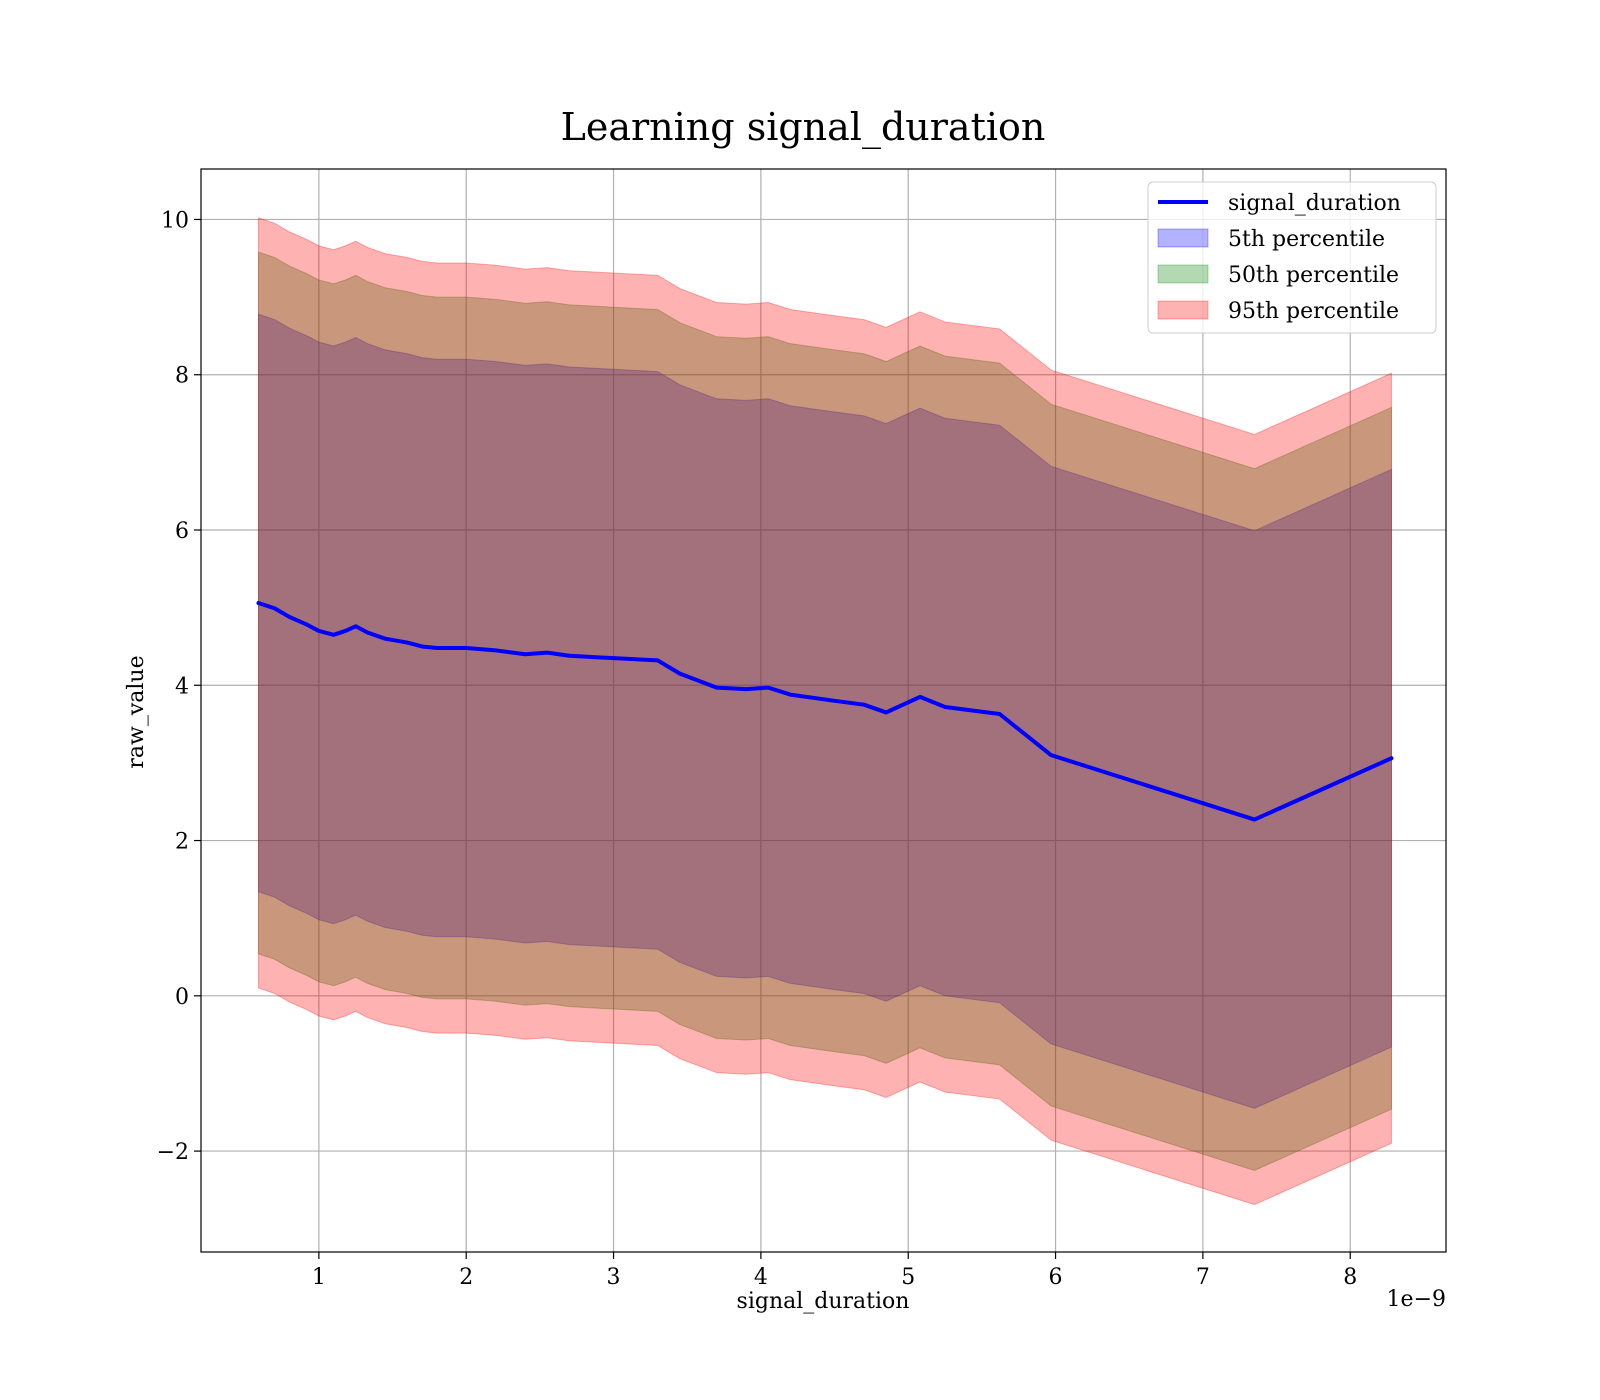 The height and width of the screenshot is (1400, 1600). I want to click on y-tick-label: 6, so click(182, 531).